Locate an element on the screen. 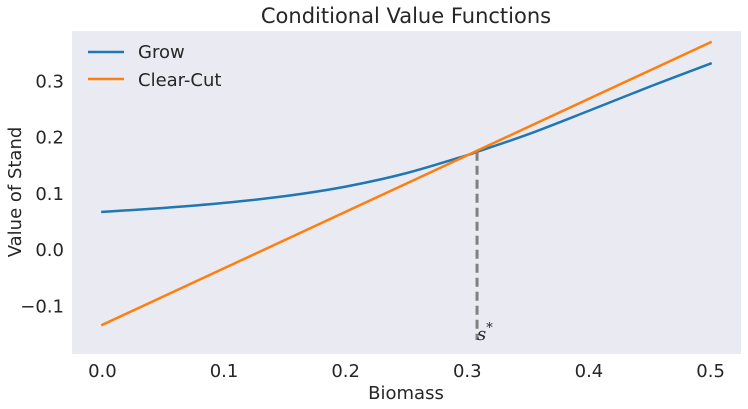 This screenshot has height=409, width=748. y-tick-label: −0.1 is located at coordinates (42, 306).